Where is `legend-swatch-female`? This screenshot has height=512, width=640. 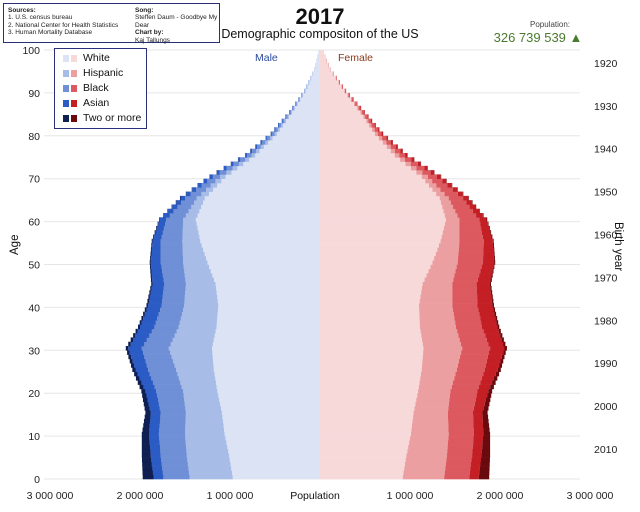
legend-swatch-female is located at coordinates (74, 88).